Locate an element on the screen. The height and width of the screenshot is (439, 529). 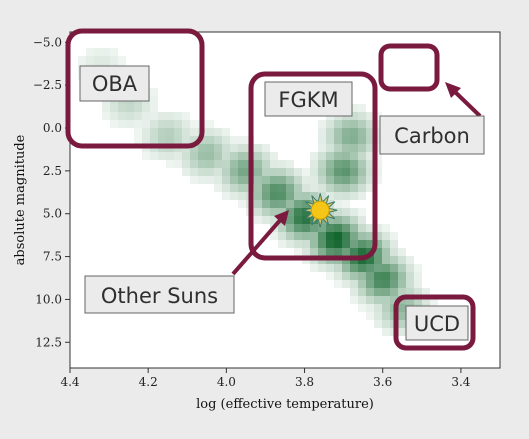
label-carbon-bg is located at coordinates (432, 135).